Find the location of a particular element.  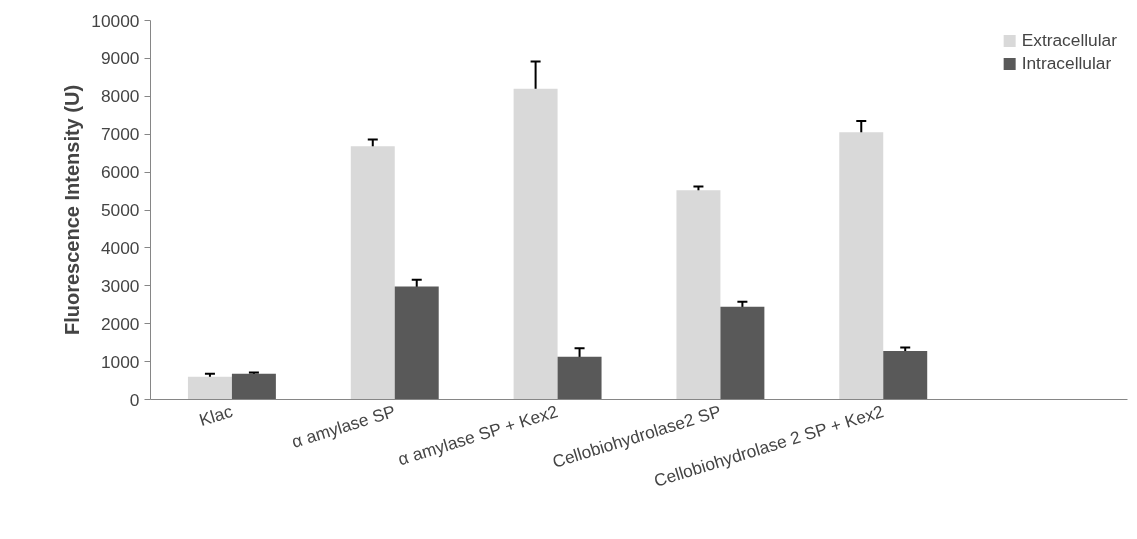

y-tick-label: 3000 is located at coordinates (120, 285).